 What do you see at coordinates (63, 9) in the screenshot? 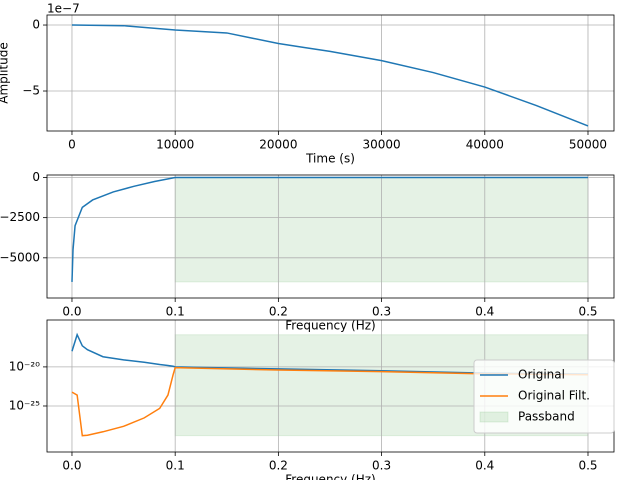
I see `offset-text: 1e−7` at bounding box center [63, 9].